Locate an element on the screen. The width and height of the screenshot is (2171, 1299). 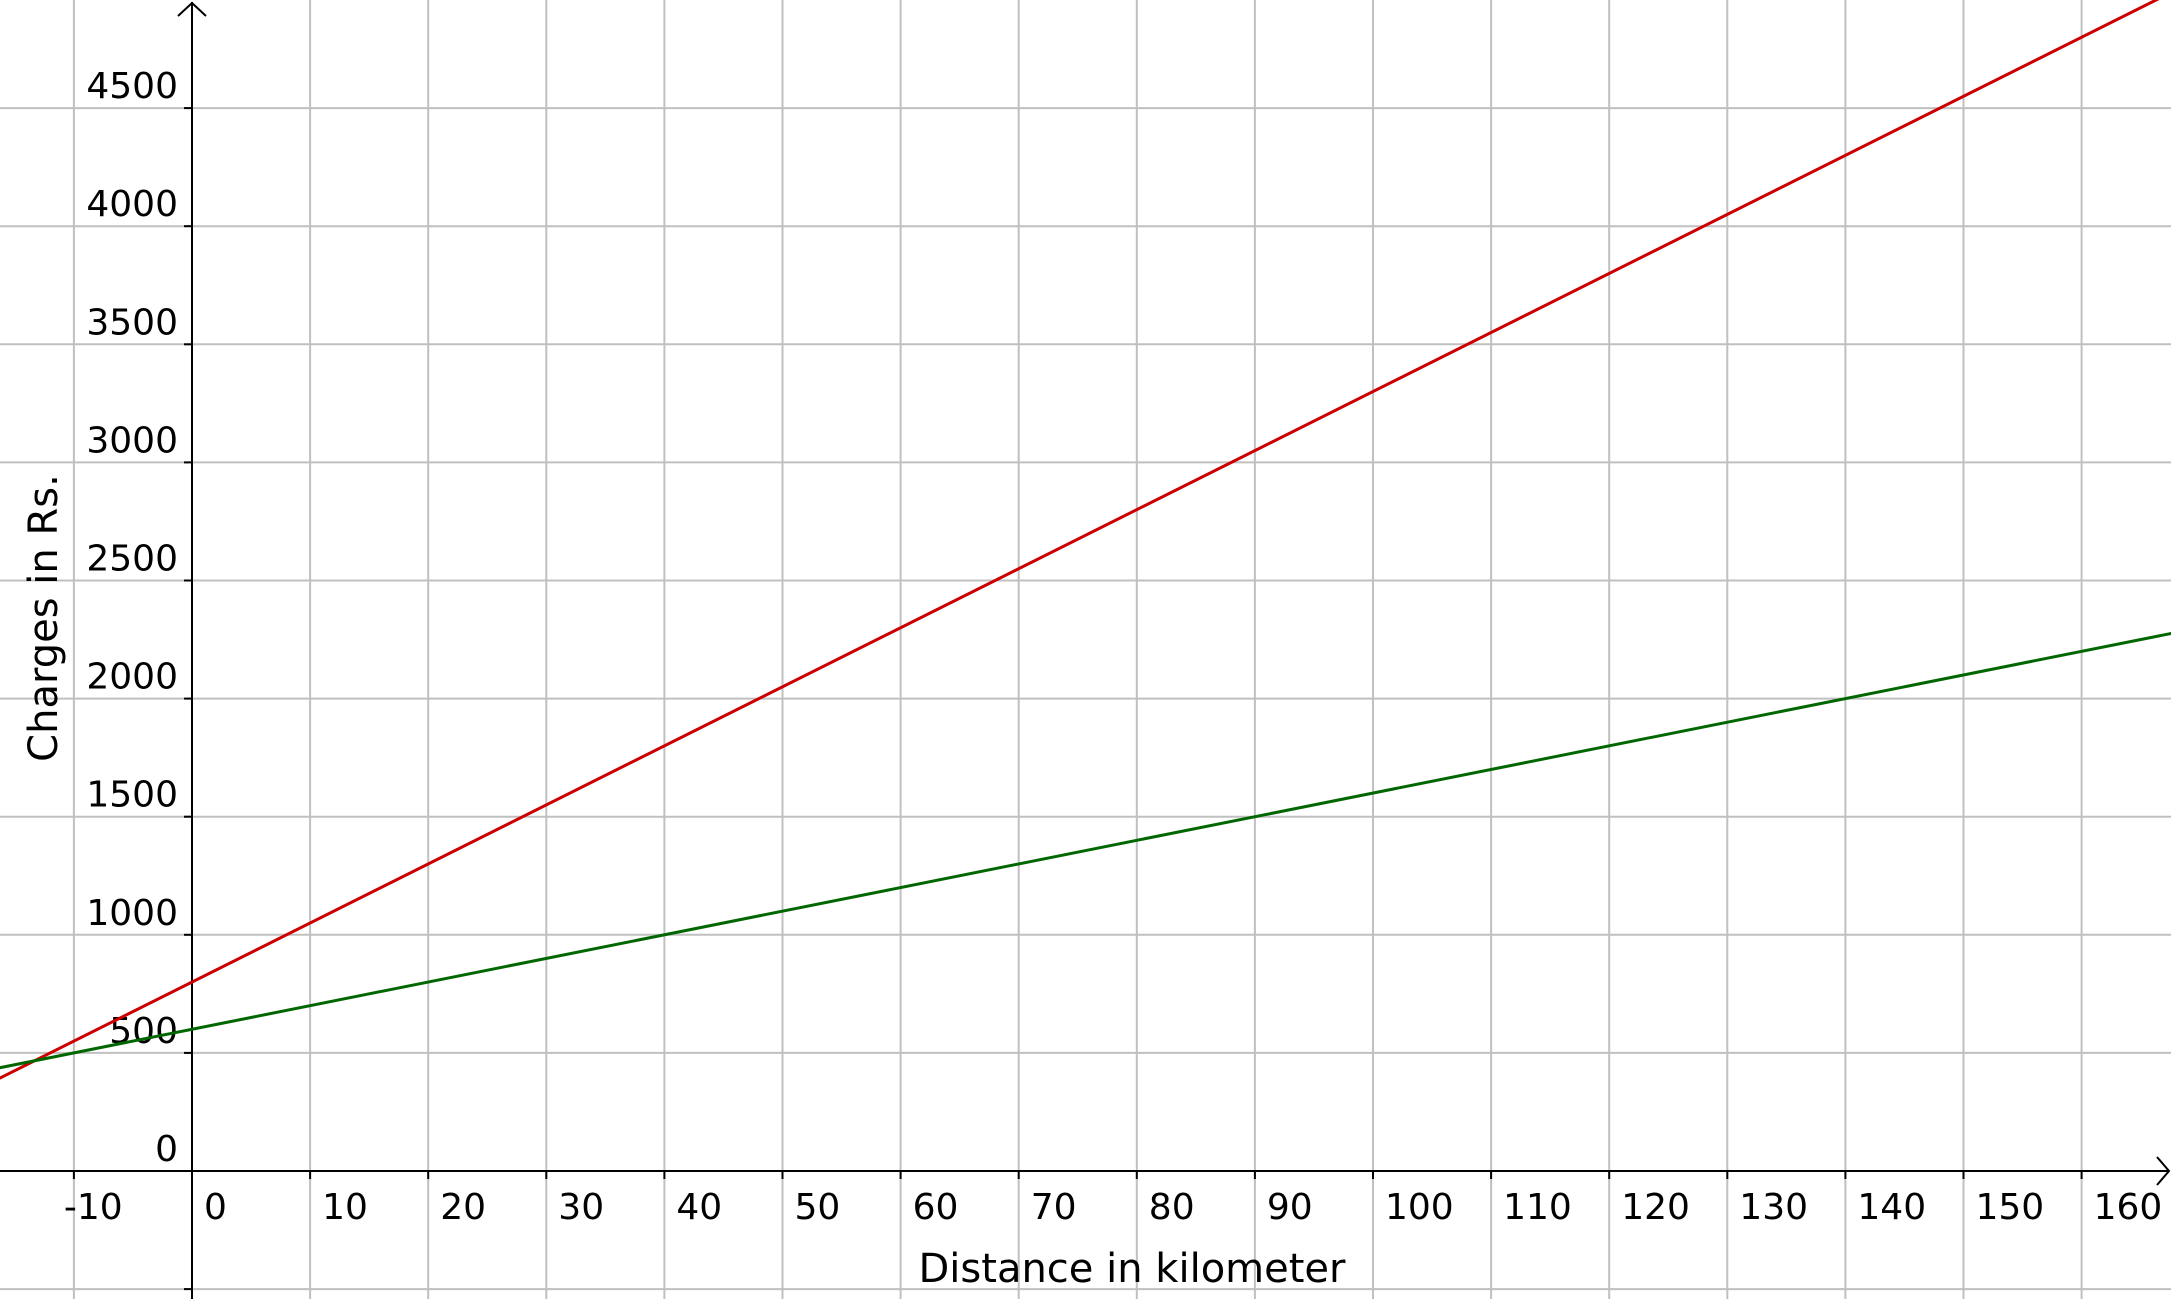
x-tick-label: 20 is located at coordinates (463, 1207).